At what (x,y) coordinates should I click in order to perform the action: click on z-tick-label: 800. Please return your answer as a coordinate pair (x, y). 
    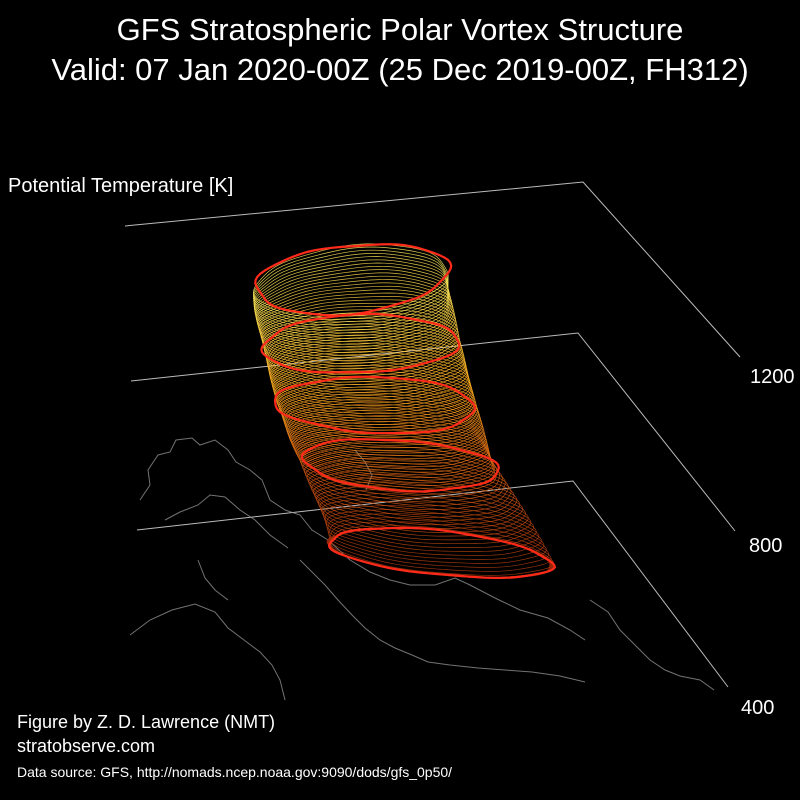
    Looking at the image, I should click on (766, 546).